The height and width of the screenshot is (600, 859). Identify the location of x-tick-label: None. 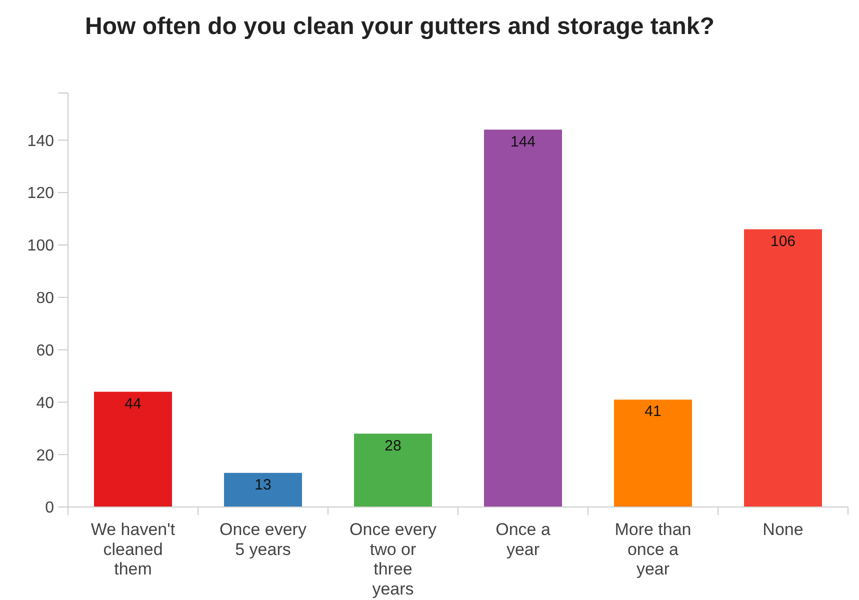
(783, 529).